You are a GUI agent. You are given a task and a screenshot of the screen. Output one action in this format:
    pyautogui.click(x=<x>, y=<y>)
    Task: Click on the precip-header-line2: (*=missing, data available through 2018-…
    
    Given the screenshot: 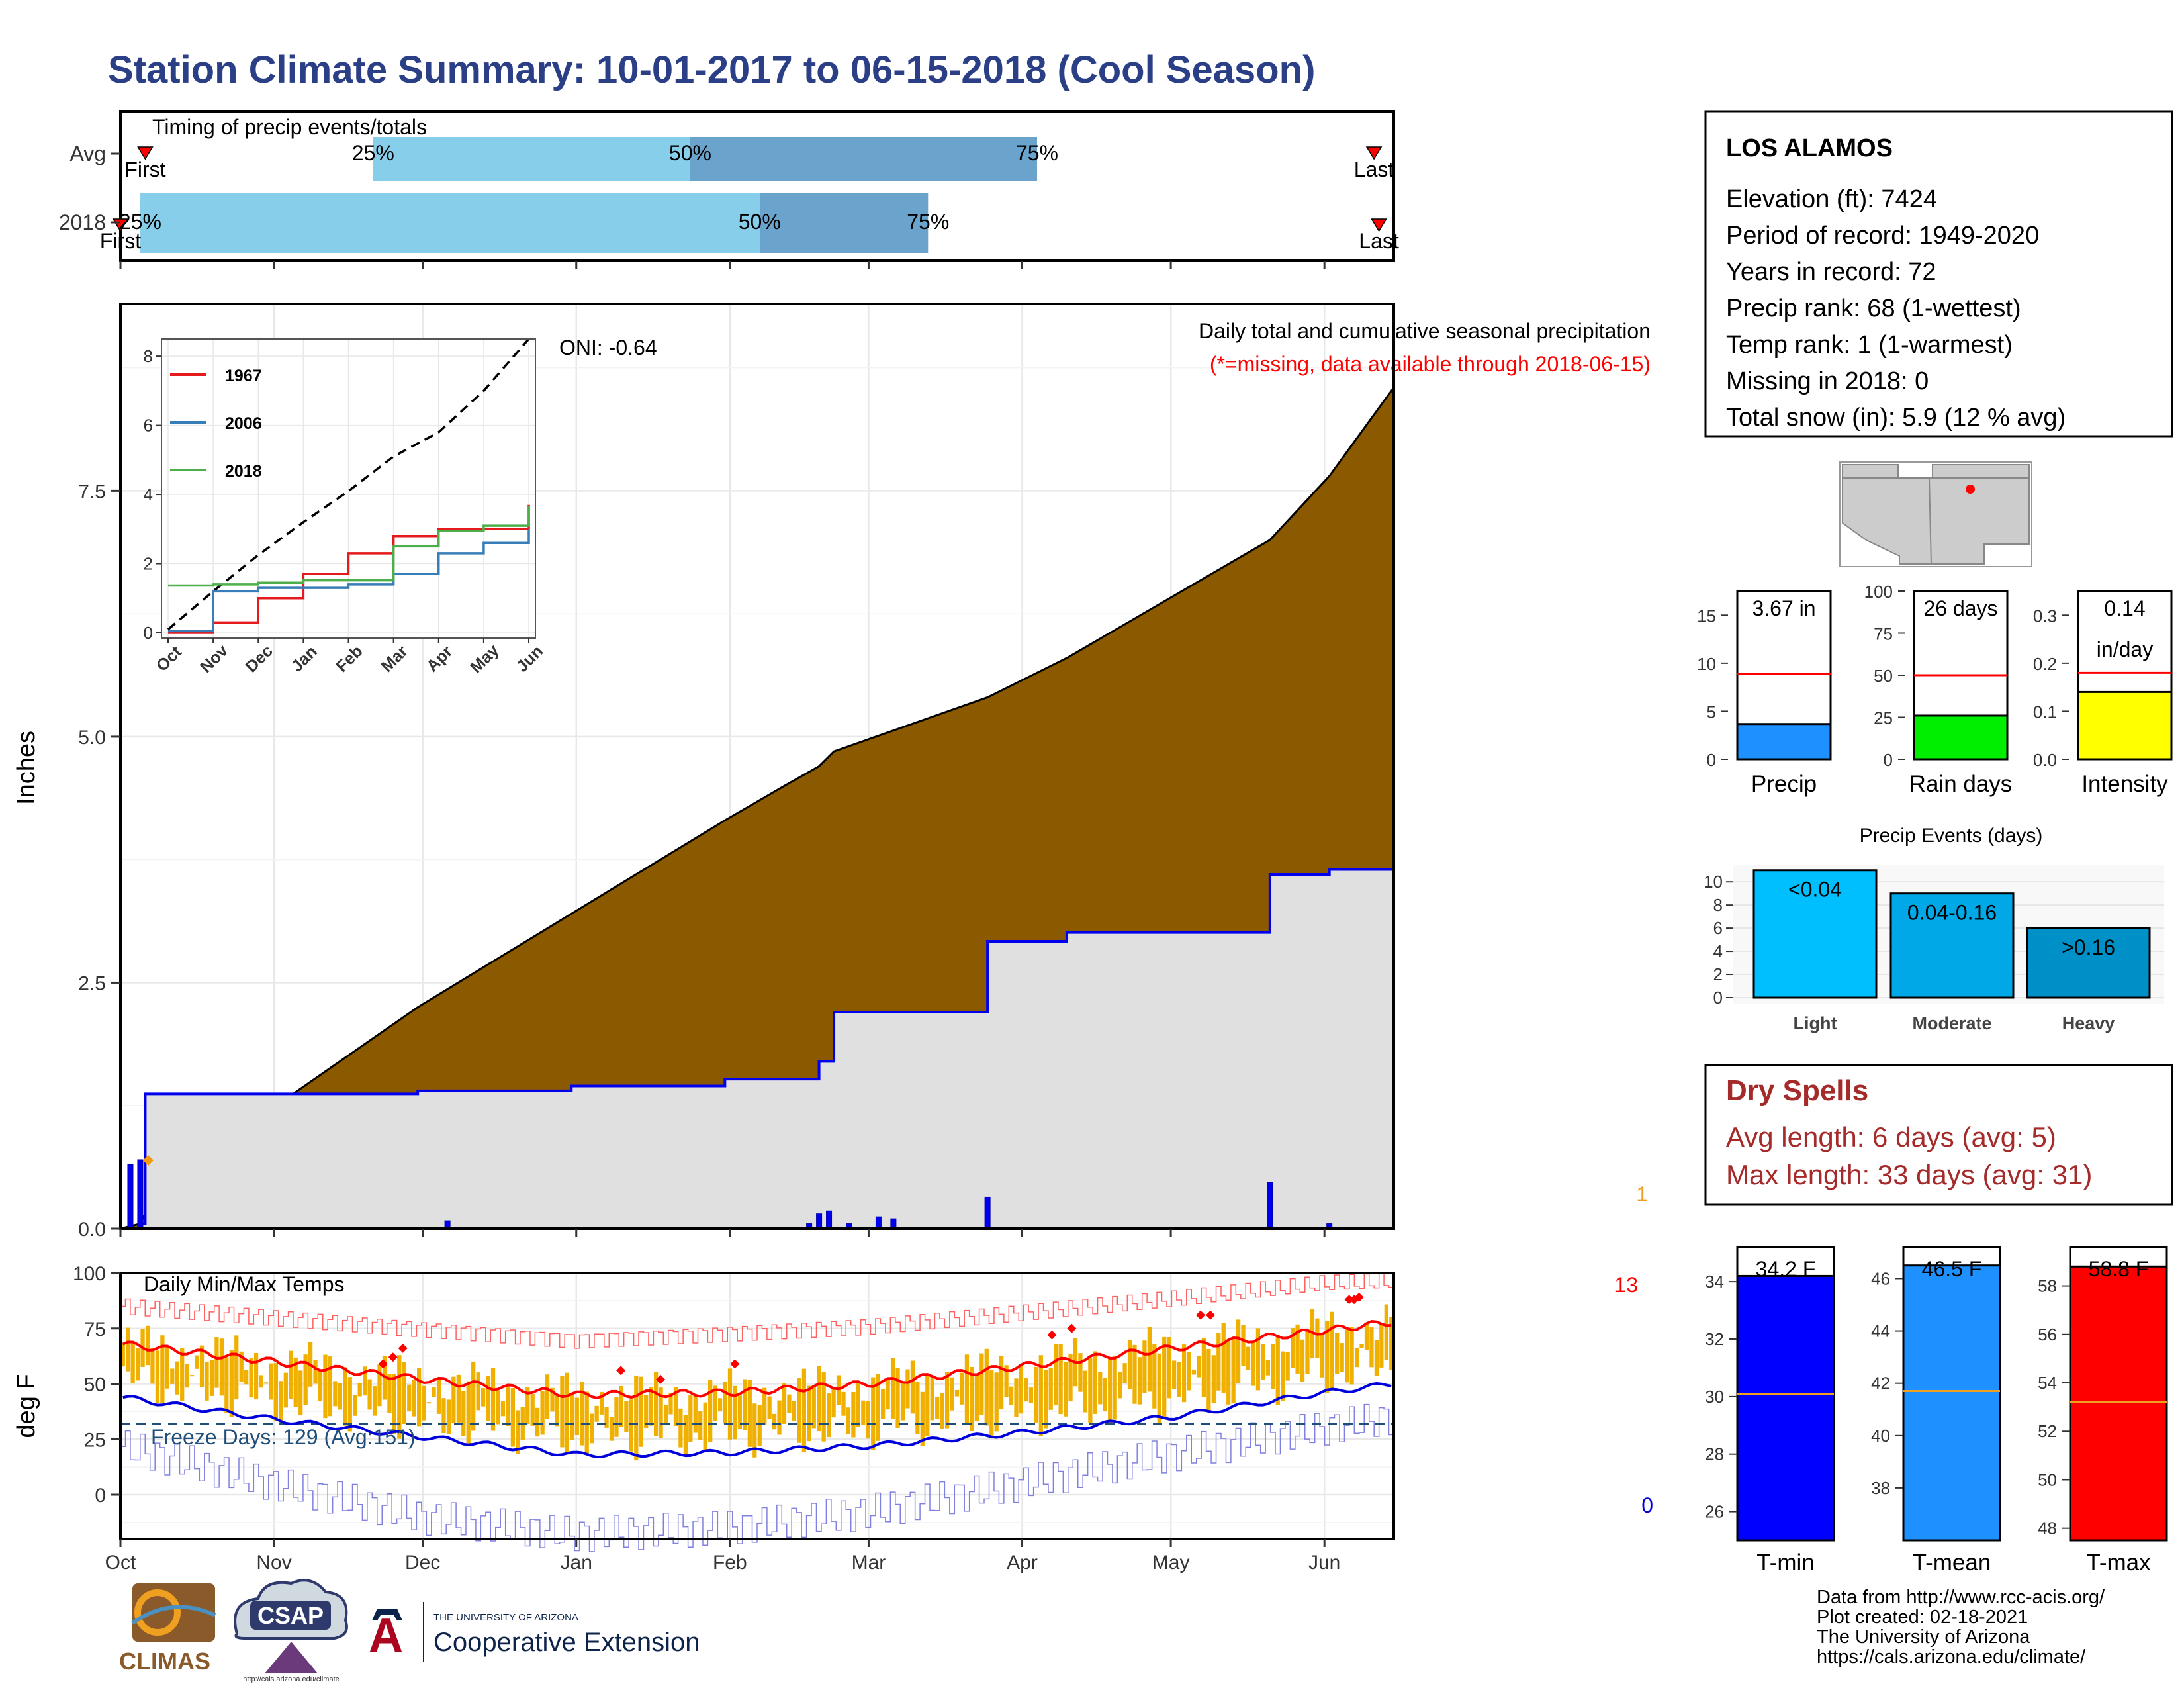 What is the action you would take?
    pyautogui.click(x=1430, y=364)
    